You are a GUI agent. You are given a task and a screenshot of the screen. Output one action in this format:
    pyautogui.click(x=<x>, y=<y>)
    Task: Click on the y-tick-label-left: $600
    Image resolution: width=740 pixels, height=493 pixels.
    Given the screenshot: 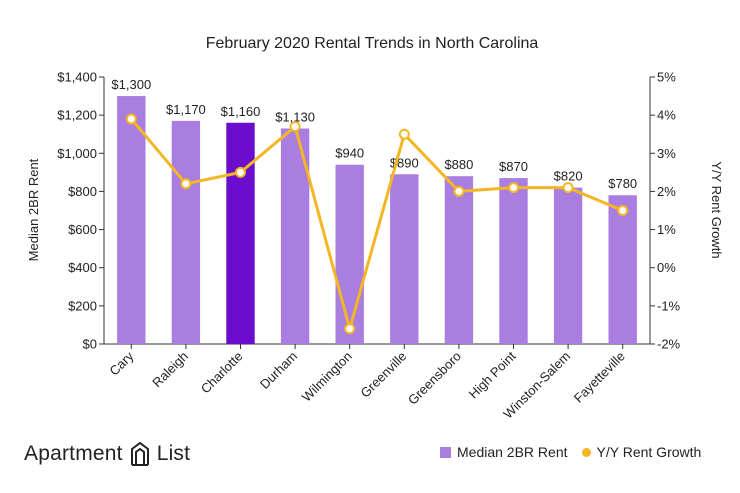 What is the action you would take?
    pyautogui.click(x=82, y=229)
    